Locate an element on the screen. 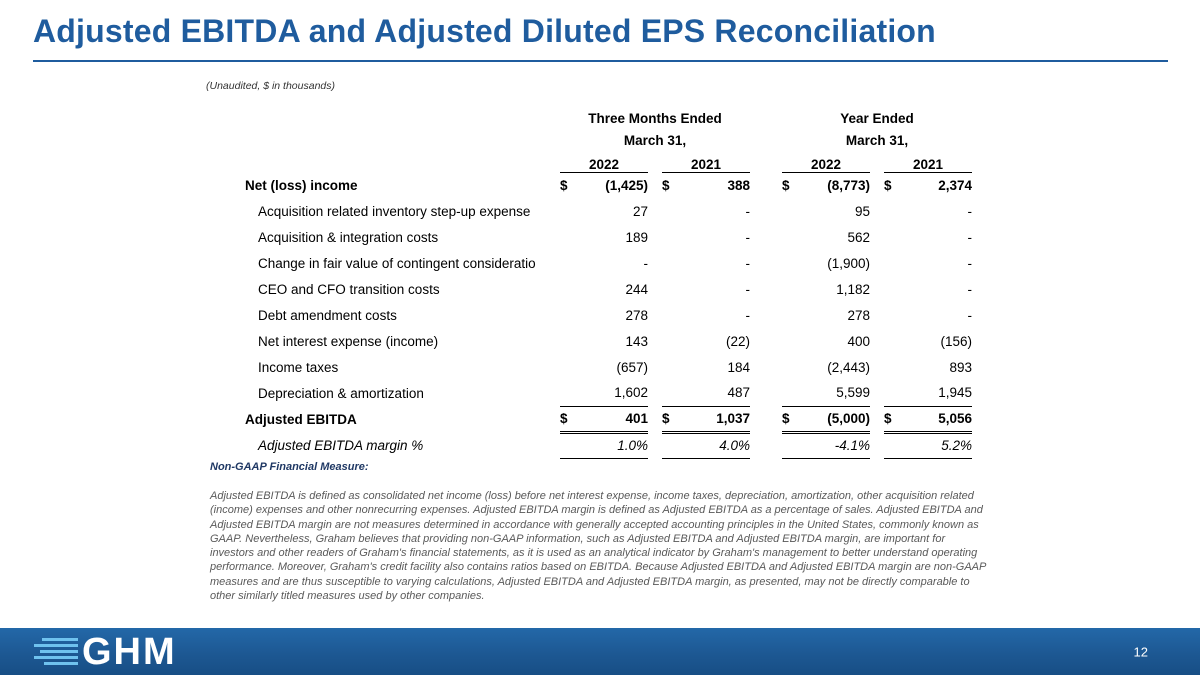  value-cell: 1,182 is located at coordinates (853, 289).